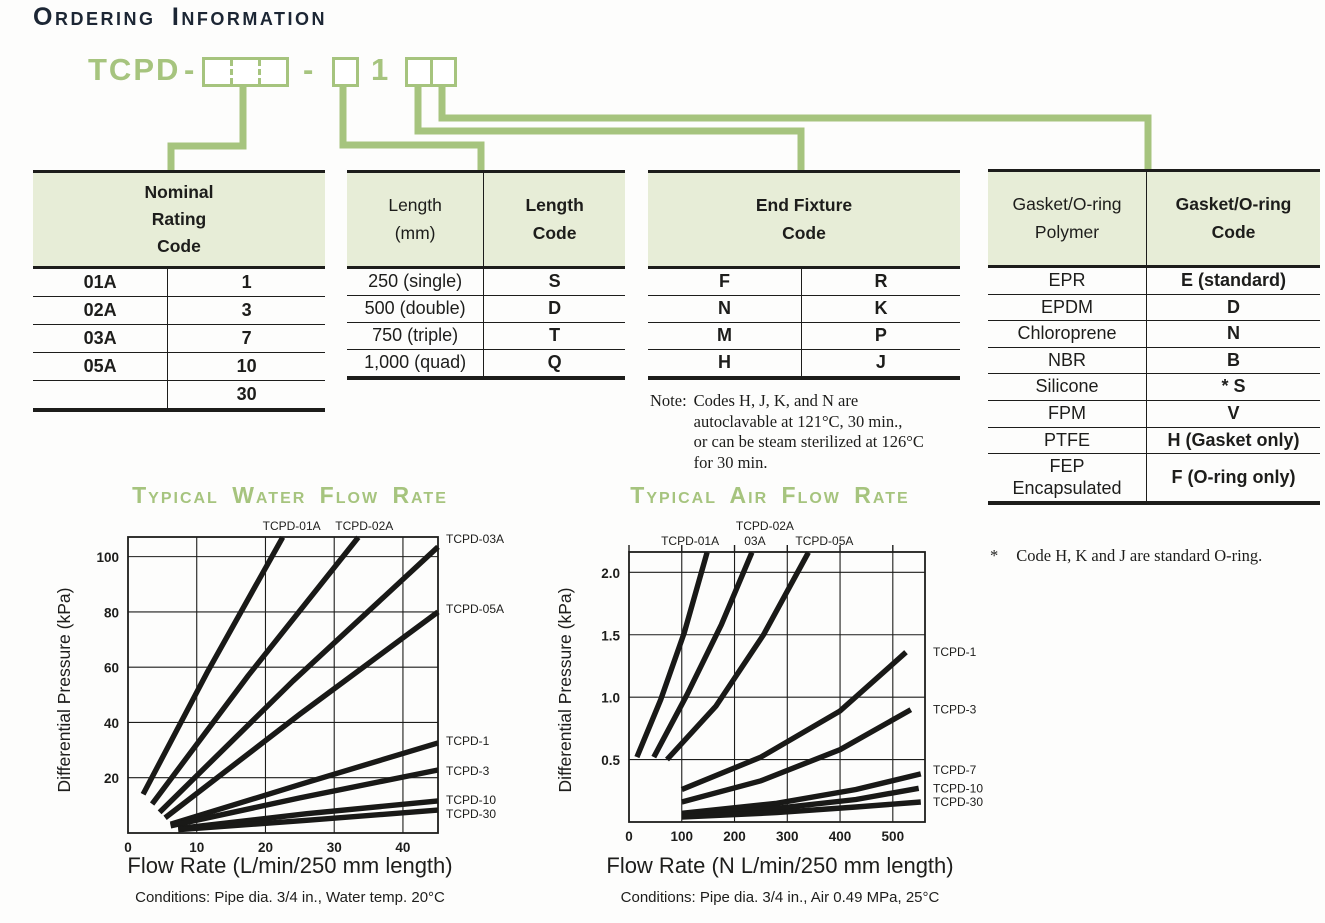 The width and height of the screenshot is (1325, 923). Describe the element at coordinates (668, 400) in the screenshot. I see `note-label: Note:` at that location.